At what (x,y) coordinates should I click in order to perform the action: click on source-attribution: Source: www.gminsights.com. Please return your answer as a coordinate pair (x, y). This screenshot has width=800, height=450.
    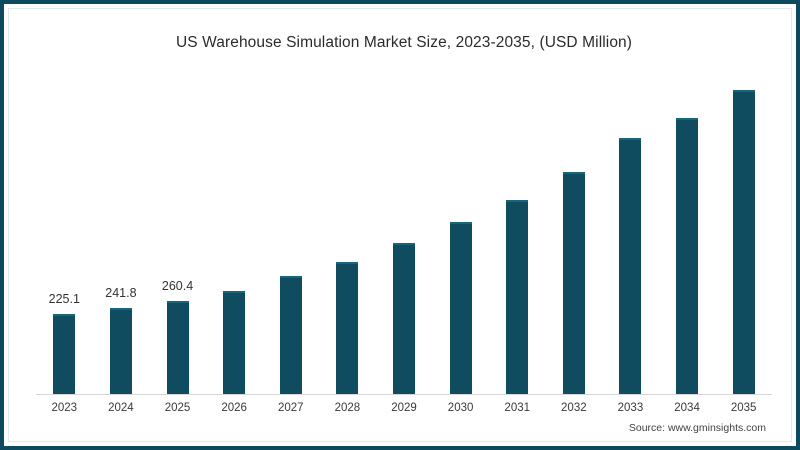
    Looking at the image, I should click on (697, 428).